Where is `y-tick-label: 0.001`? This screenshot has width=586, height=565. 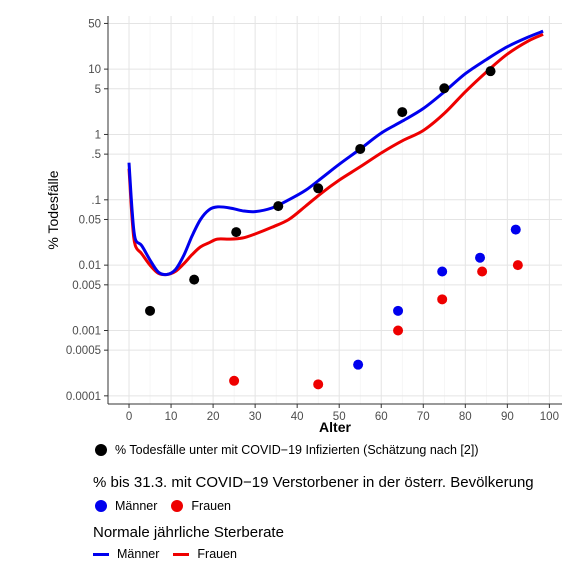
y-tick-label: 0.001 is located at coordinates (86, 331).